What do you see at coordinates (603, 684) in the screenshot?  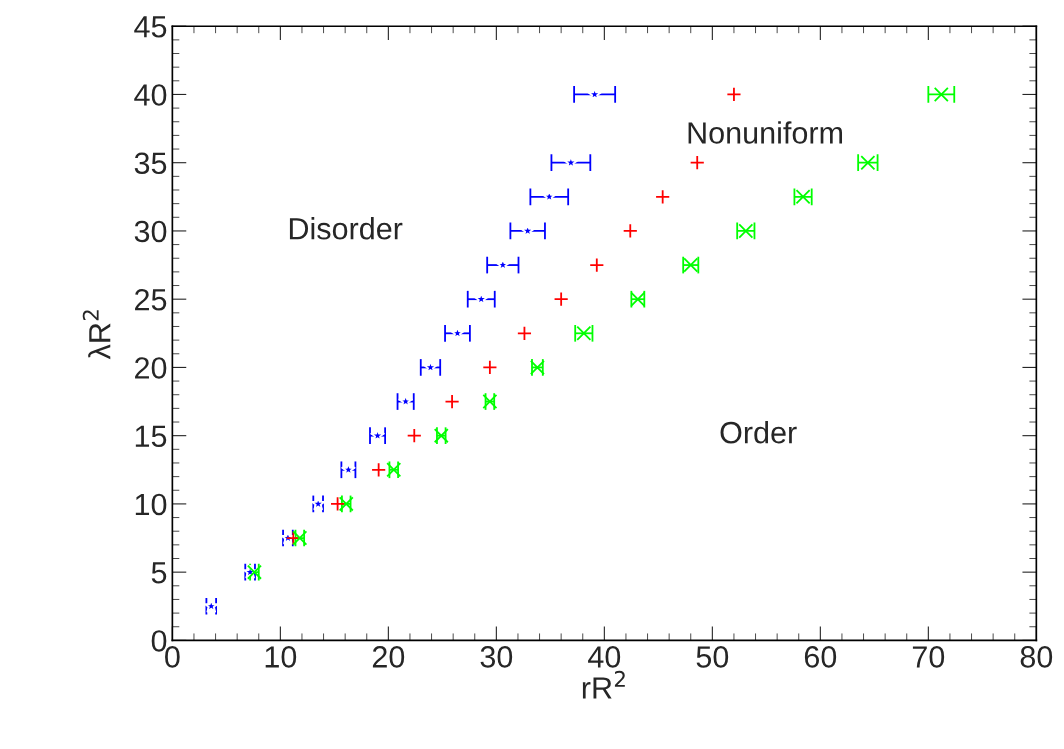 I see `x-axis-title: rR$^{2}$` at bounding box center [603, 684].